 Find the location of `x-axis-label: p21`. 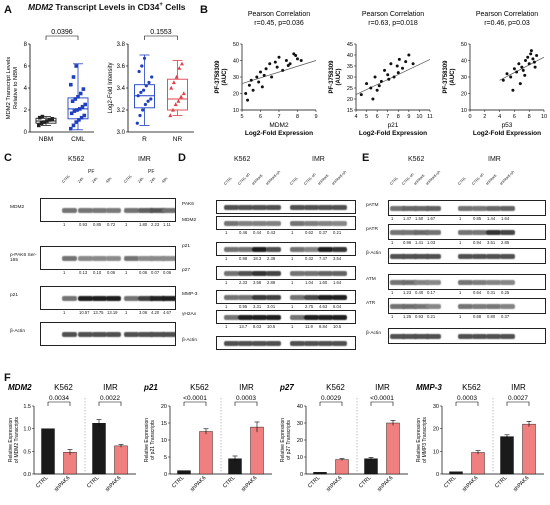

x-axis-label: p21 is located at coordinates (393, 125).